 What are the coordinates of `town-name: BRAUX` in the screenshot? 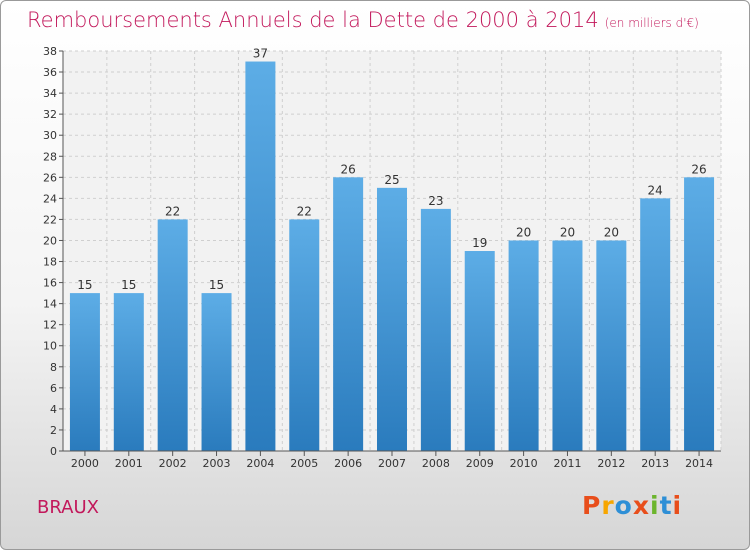 It's located at (68, 507).